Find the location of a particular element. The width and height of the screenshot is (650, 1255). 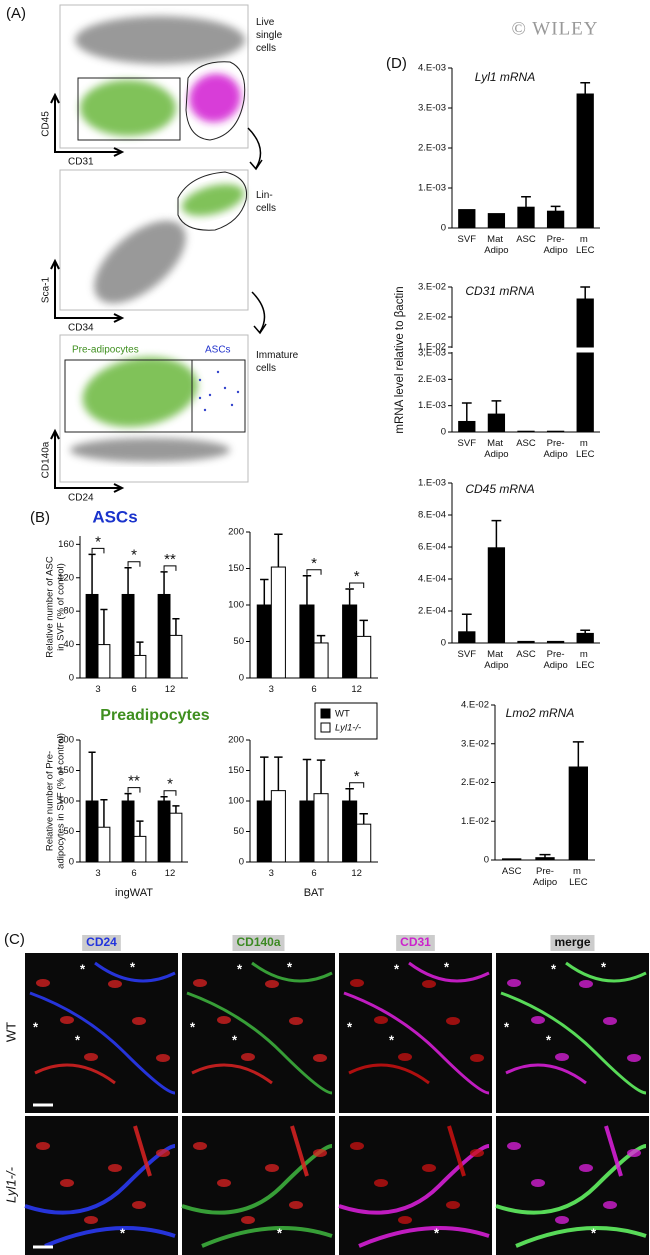

micrograph is located at coordinates (101, 1185).